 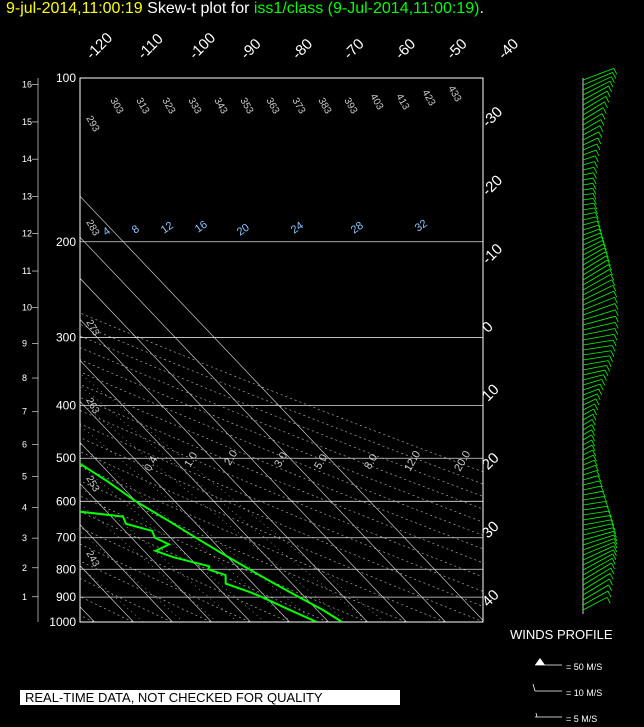 What do you see at coordinates (198, 8) in the screenshot?
I see `title-text: Skew-t plot for` at bounding box center [198, 8].